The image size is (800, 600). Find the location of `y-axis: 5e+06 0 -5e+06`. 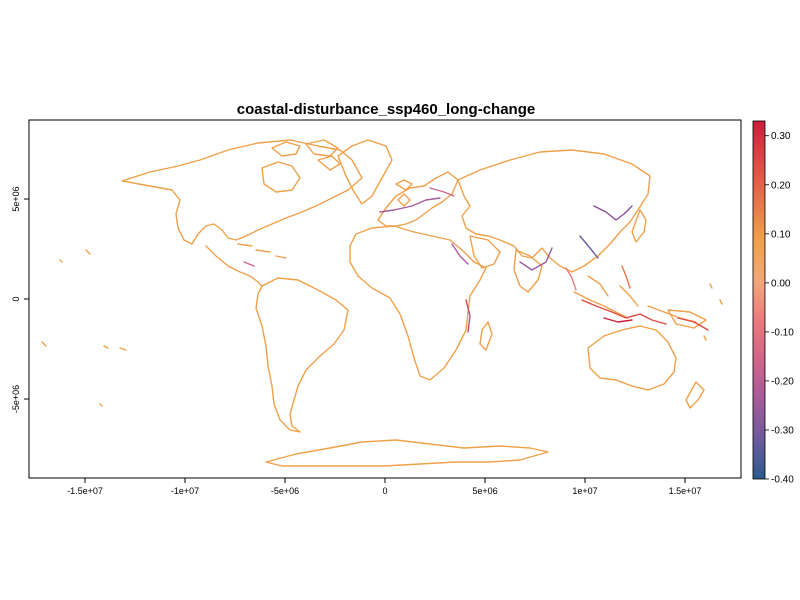

y-axis: 5e+06 0 -5e+06 is located at coordinates (20, 299).